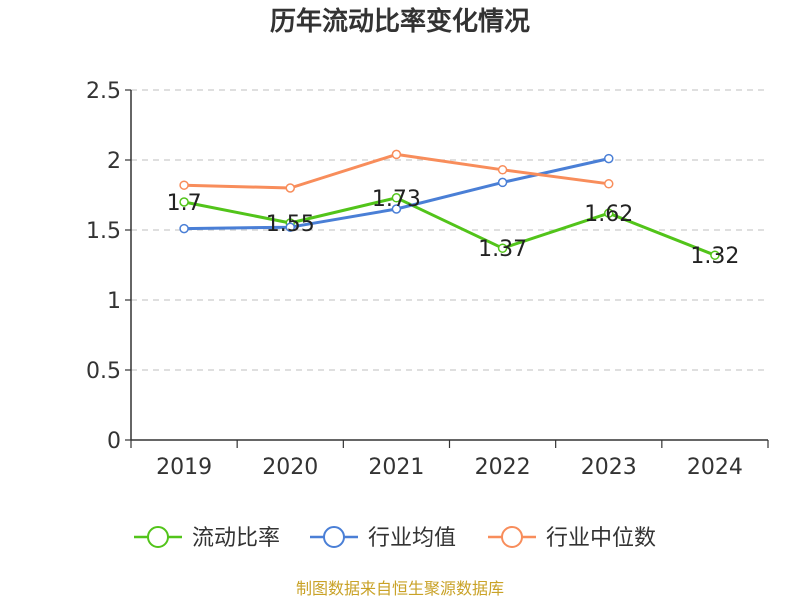  I want to click on data-labels: 1.7 1.55 1.73 1.37 1.62 1.32, so click(453, 228).